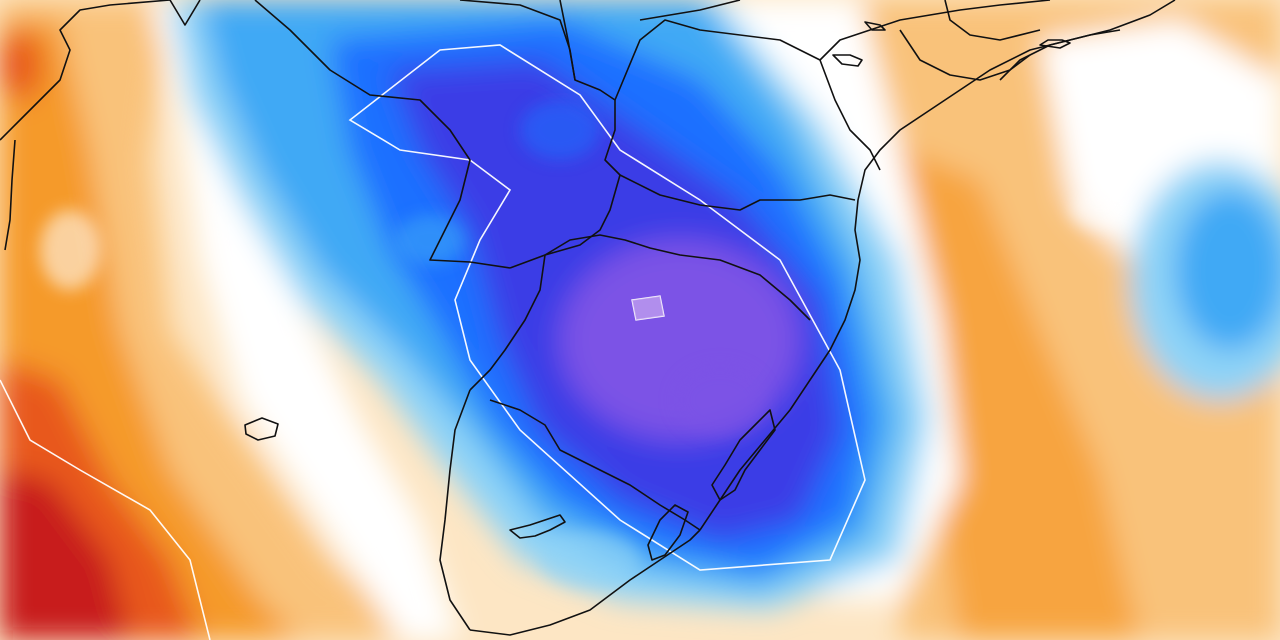 This screenshot has width=1280, height=640. I want to click on island-falklands-like, so click(261, 429).